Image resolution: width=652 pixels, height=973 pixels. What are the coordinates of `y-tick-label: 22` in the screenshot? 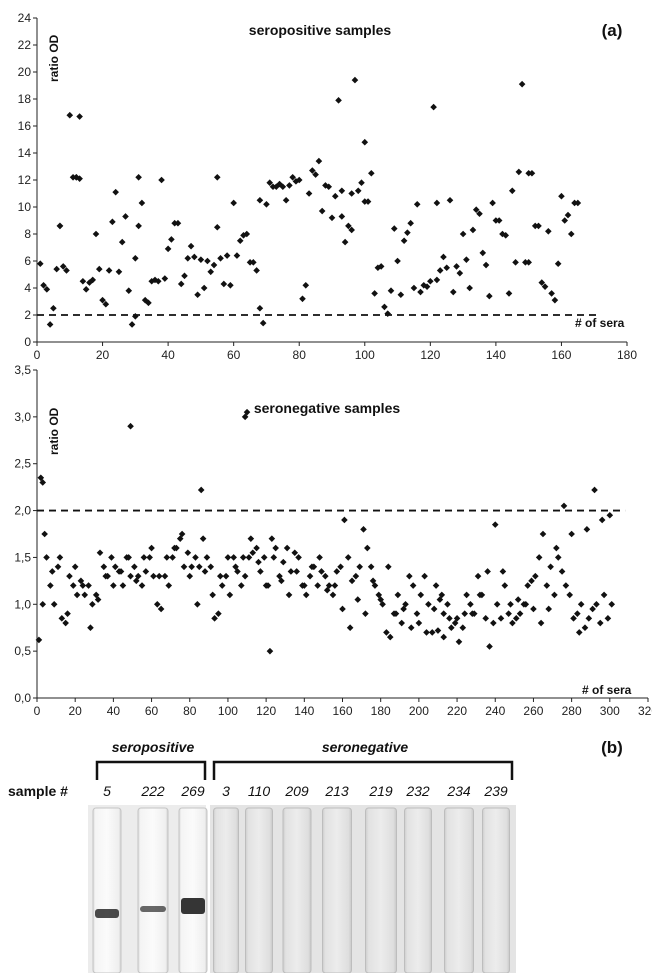 It's located at (25, 45).